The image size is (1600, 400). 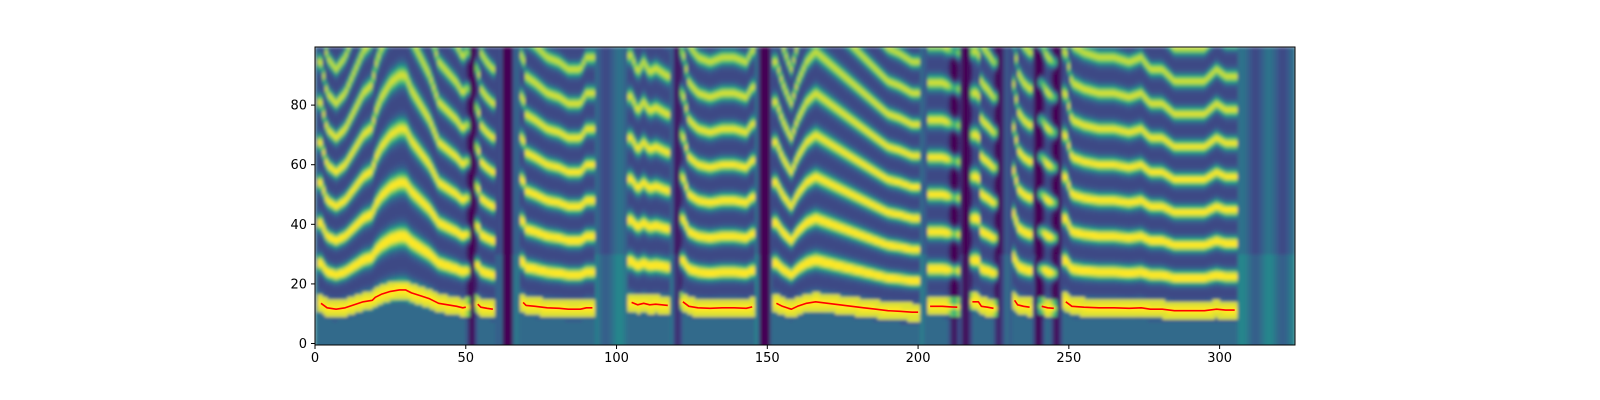 What do you see at coordinates (616, 358) in the screenshot?
I see `x-tick-label: 100` at bounding box center [616, 358].